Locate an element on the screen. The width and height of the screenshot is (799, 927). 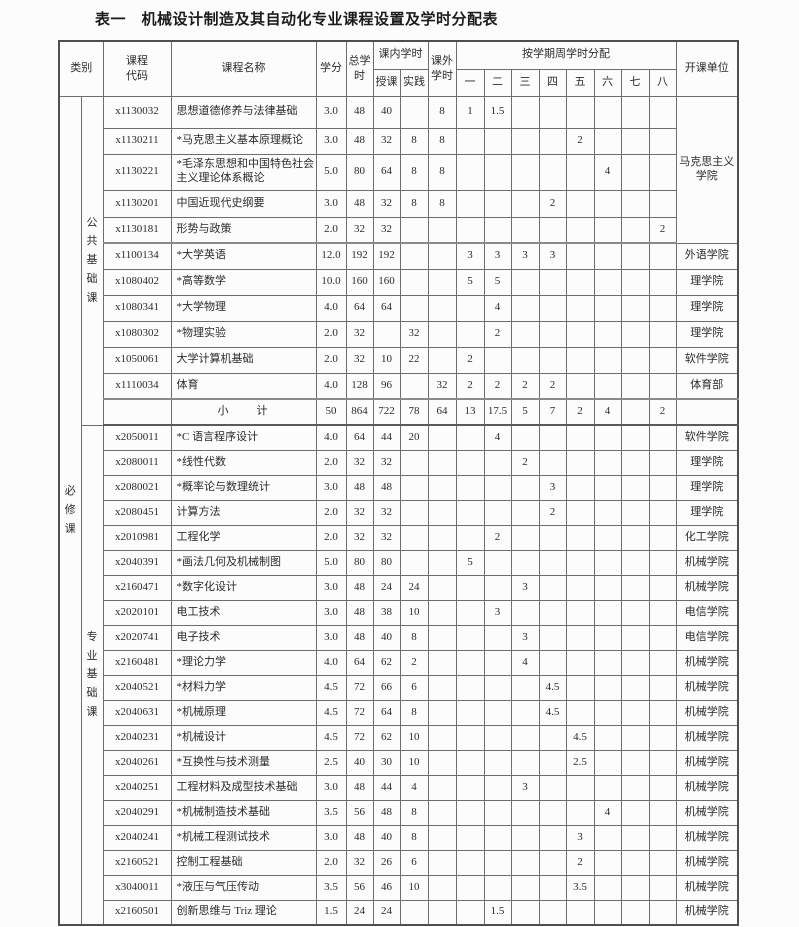
credits-cell: 2.0 is located at coordinates (331, 462).